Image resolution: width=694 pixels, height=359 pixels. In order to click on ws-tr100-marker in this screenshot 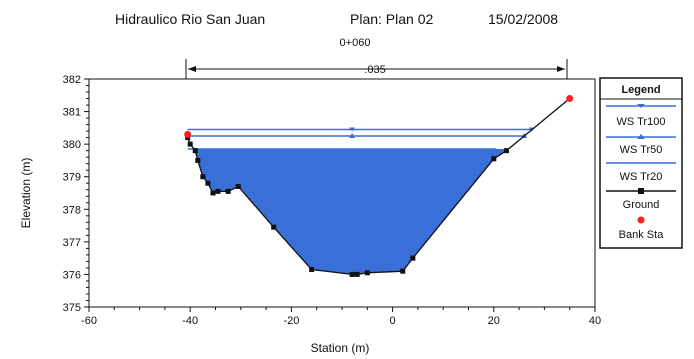, I will do `click(352, 129)`.